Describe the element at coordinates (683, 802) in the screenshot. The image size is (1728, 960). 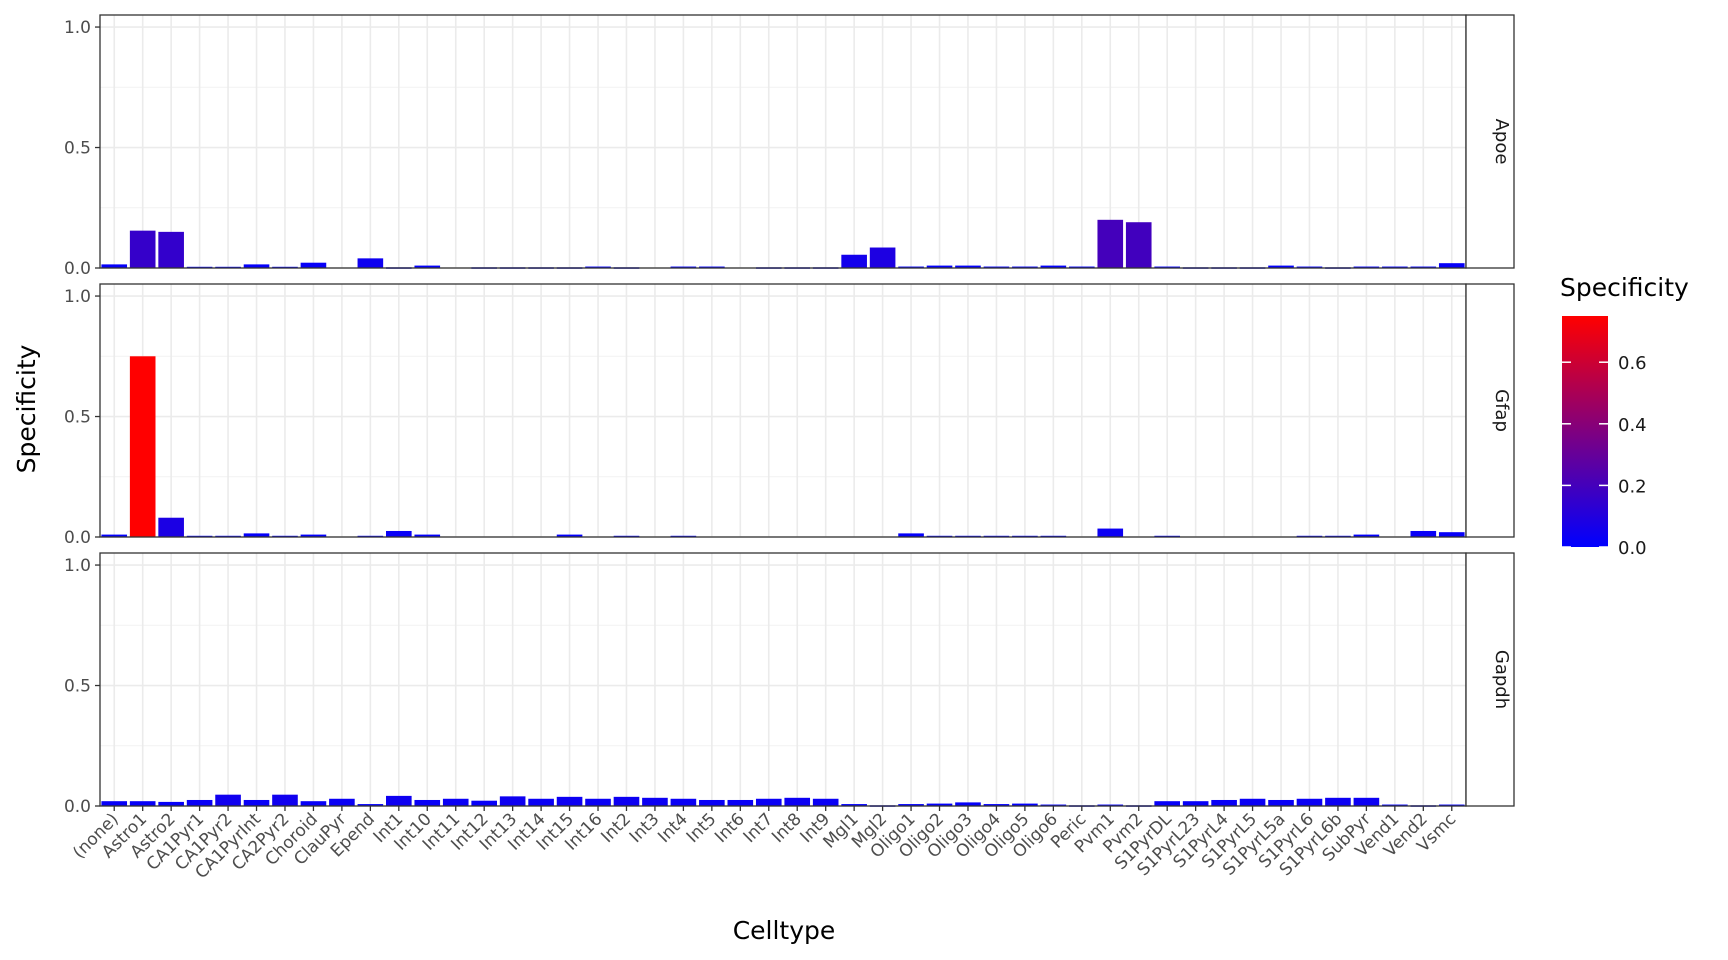
I see `bar-gapdh-int4` at that location.